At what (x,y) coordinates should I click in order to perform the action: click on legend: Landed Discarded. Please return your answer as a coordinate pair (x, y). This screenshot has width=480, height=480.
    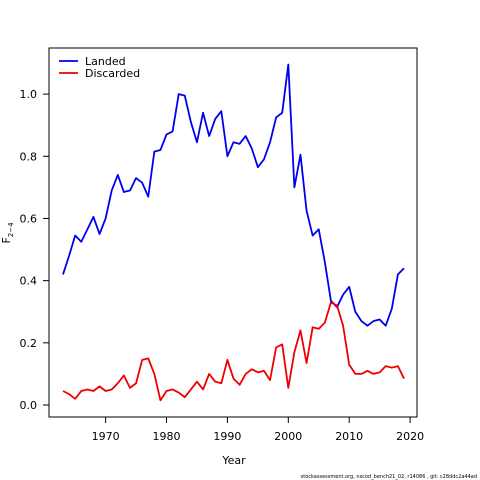
    Looking at the image, I should click on (99, 67).